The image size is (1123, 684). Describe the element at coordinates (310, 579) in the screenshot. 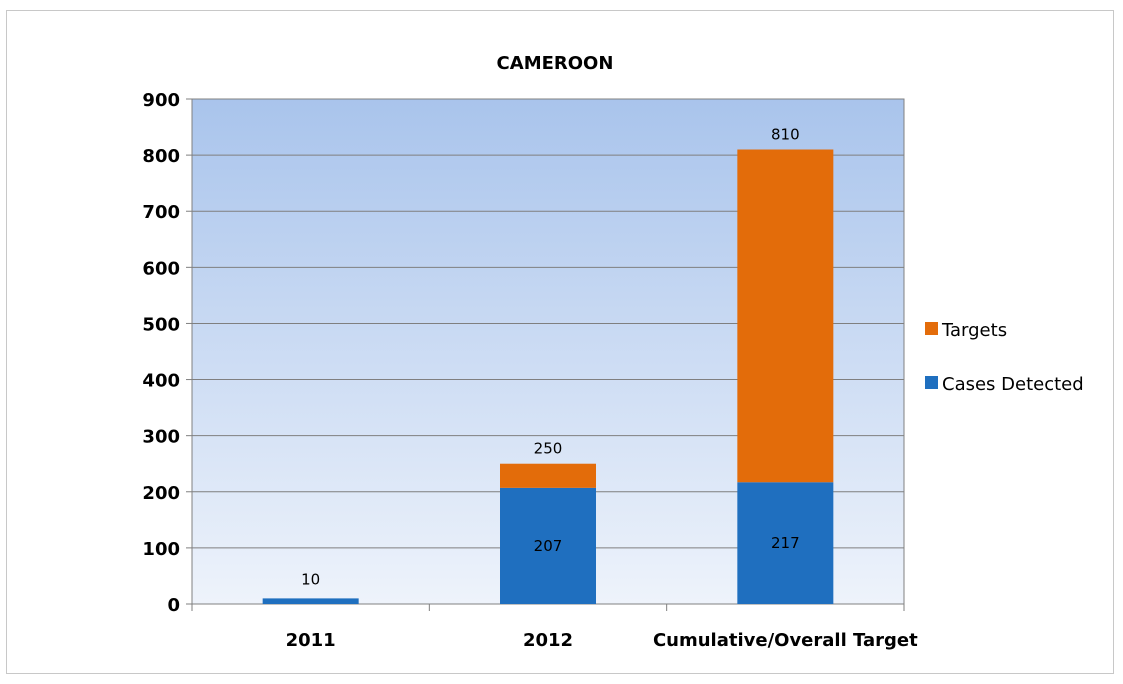

I see `data-label: 10` at that location.